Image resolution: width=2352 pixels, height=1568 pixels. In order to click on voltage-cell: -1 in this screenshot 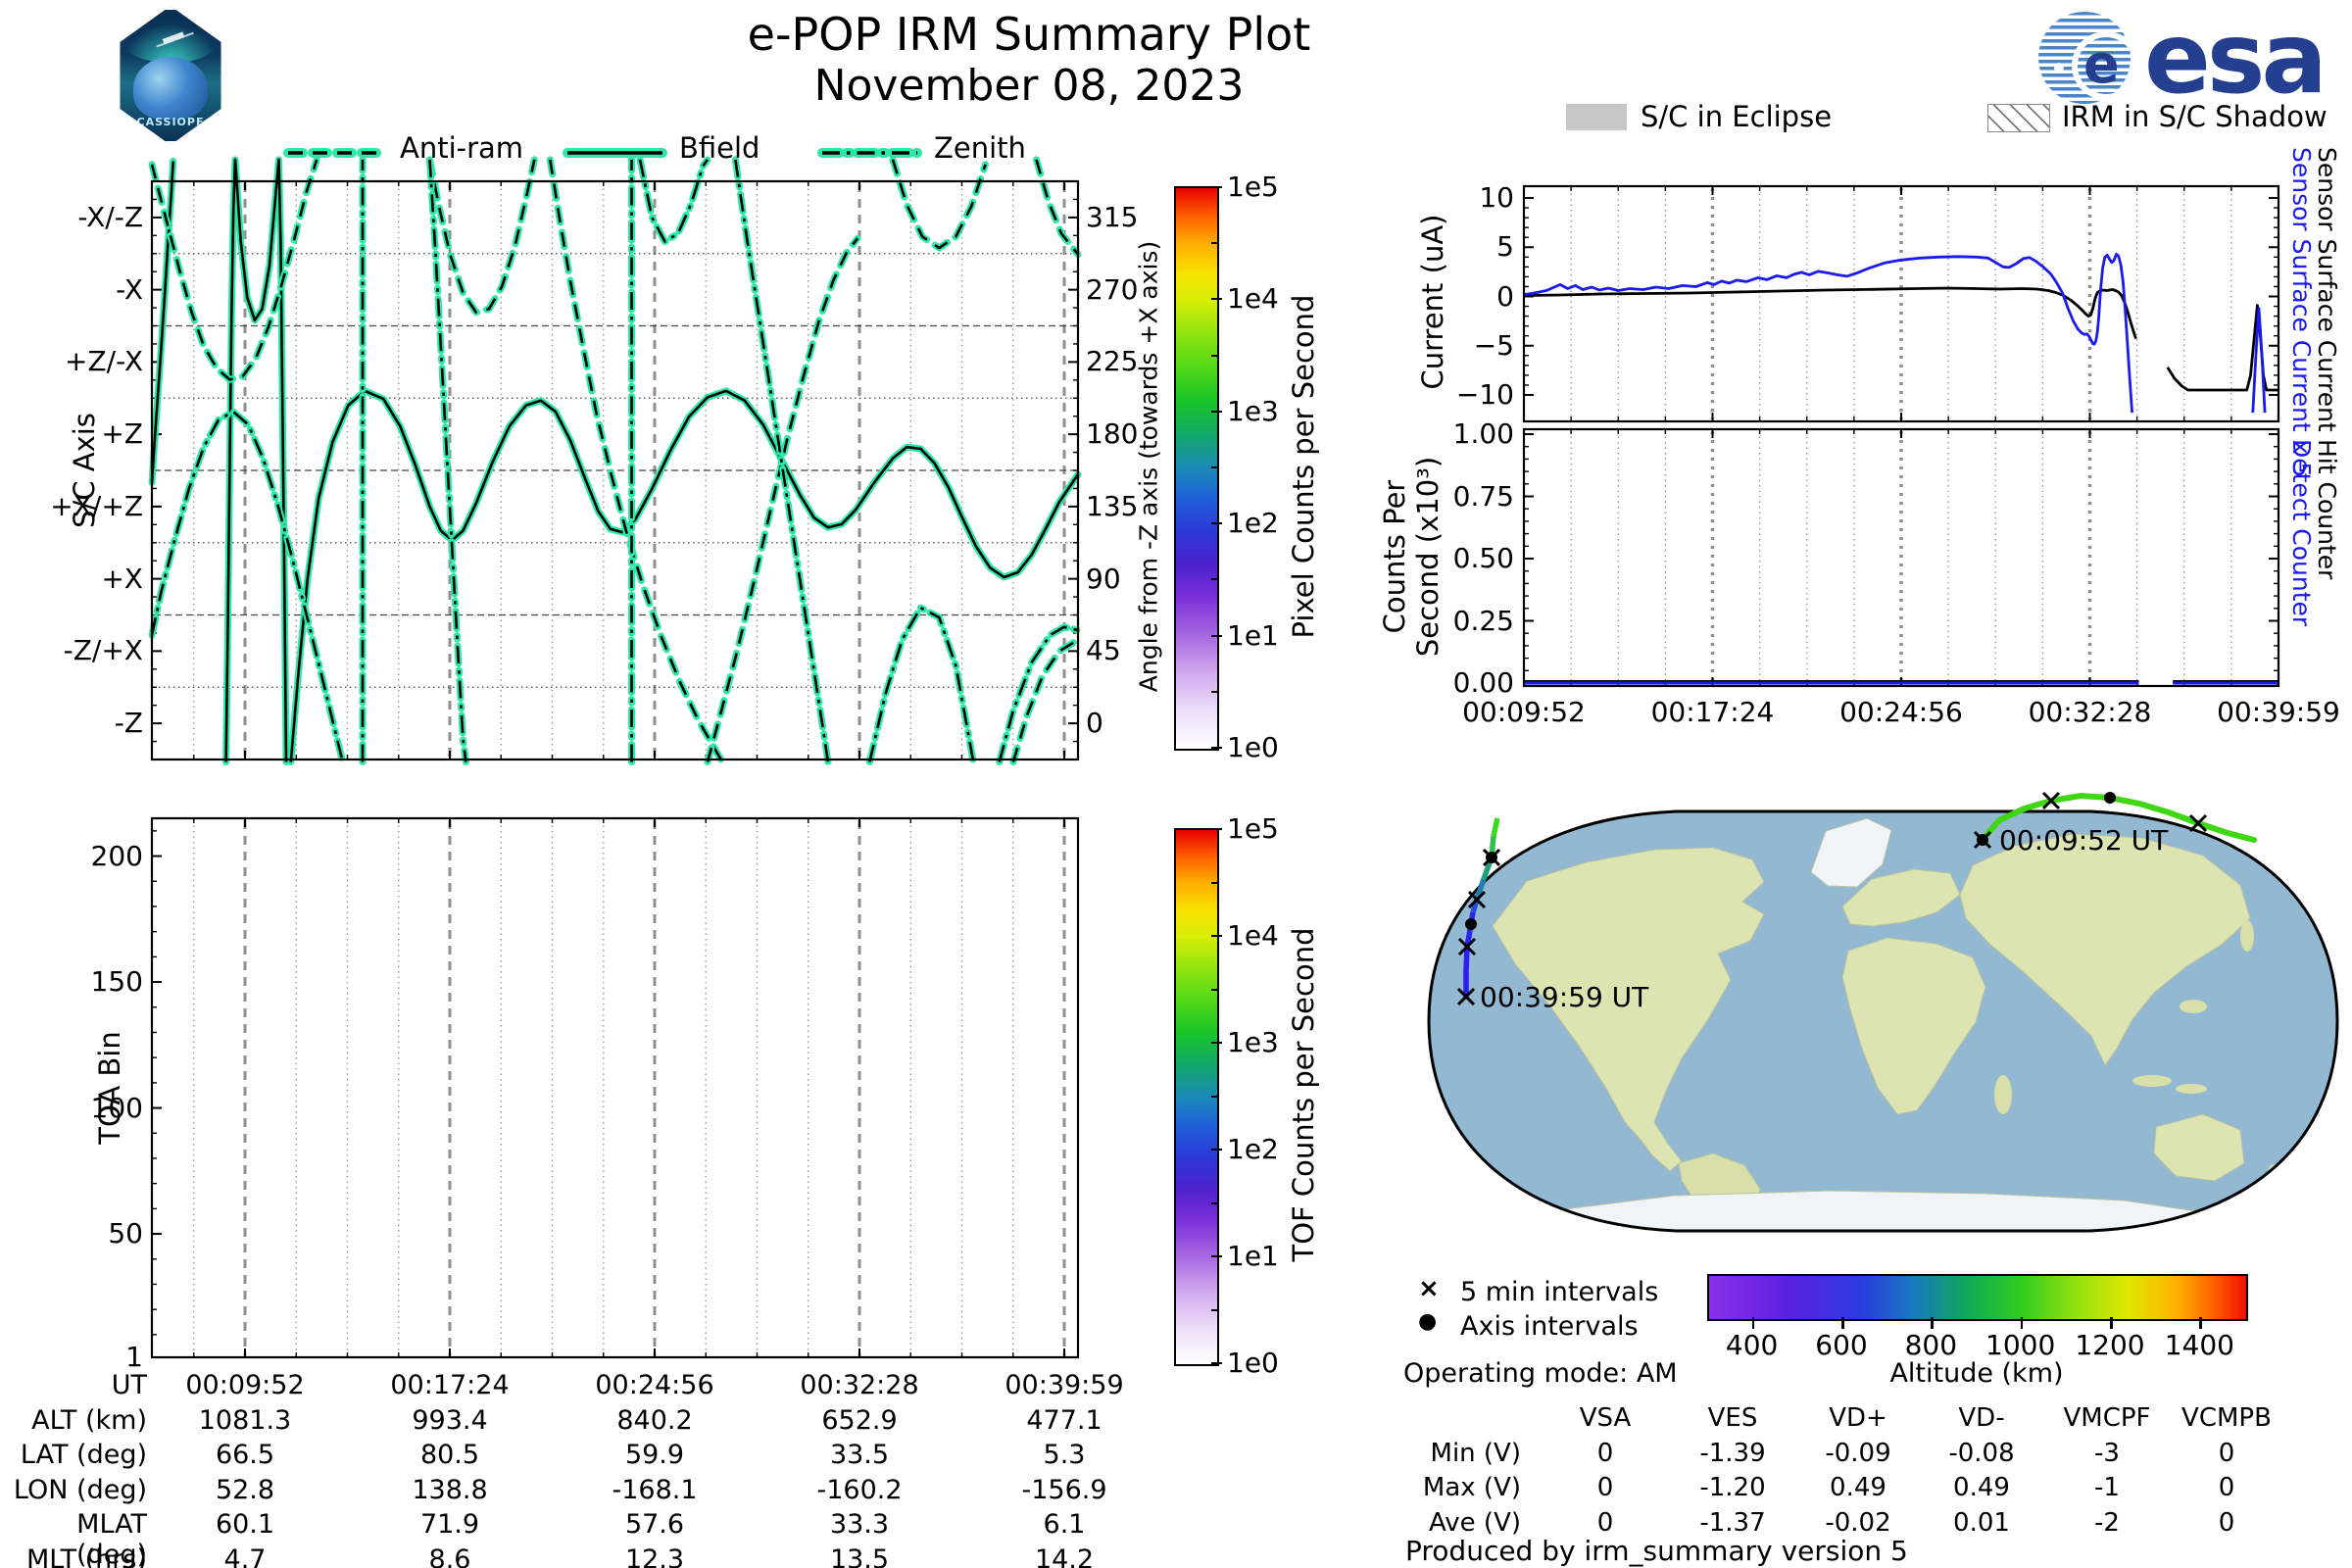, I will do `click(2107, 1487)`.